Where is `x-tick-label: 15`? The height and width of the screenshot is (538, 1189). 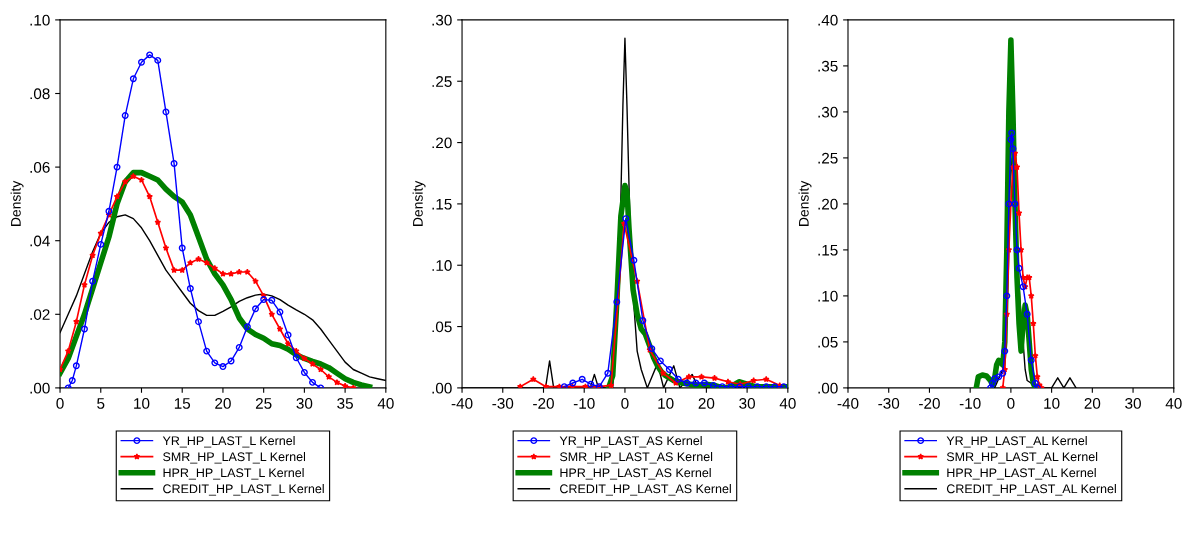 x-tick-label: 15 is located at coordinates (182, 403).